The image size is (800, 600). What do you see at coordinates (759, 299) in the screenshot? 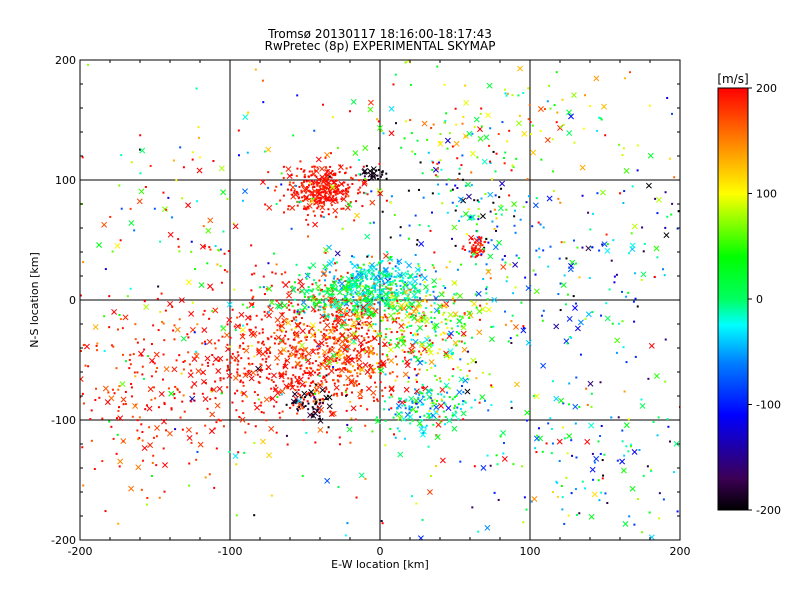
I see `colorbar-tick-label: 0` at bounding box center [759, 299].